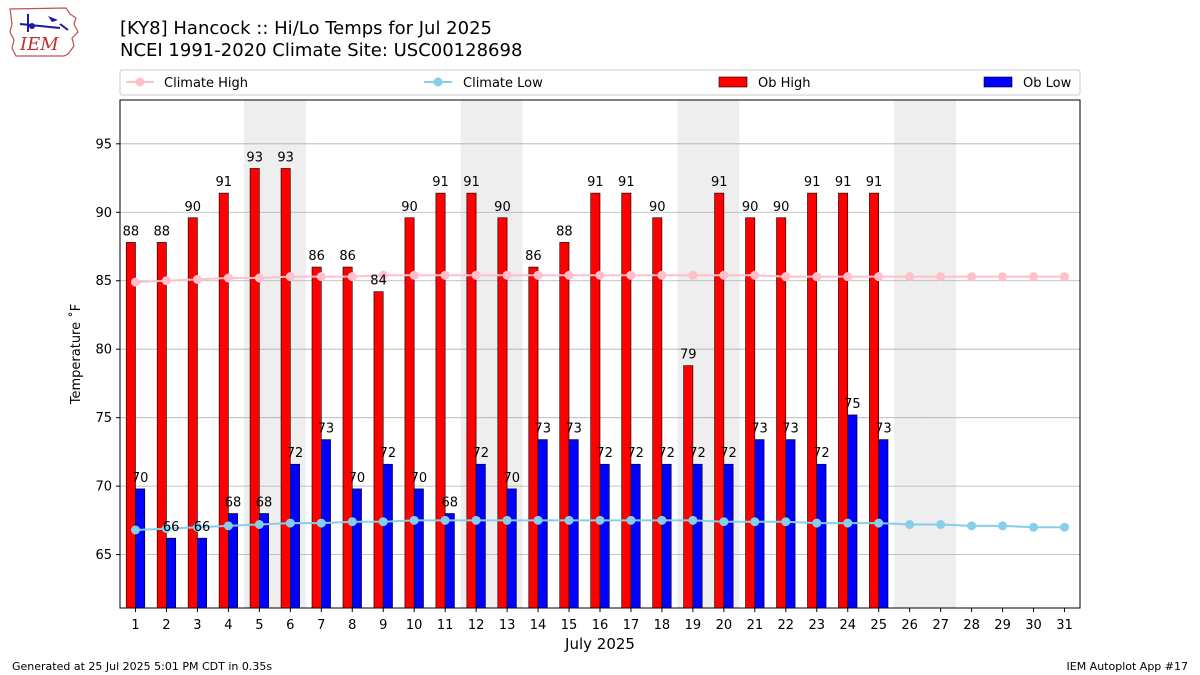 The image size is (1200, 675). I want to click on x-tick-label: 31, so click(1064, 625).